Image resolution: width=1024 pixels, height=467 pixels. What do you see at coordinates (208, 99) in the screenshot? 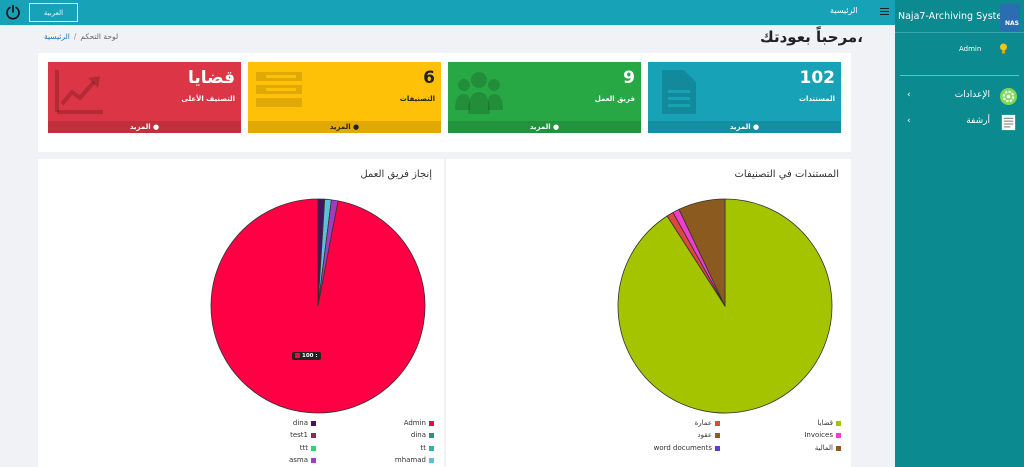
I see `card-label: التصنيف الأعلى` at bounding box center [208, 99].